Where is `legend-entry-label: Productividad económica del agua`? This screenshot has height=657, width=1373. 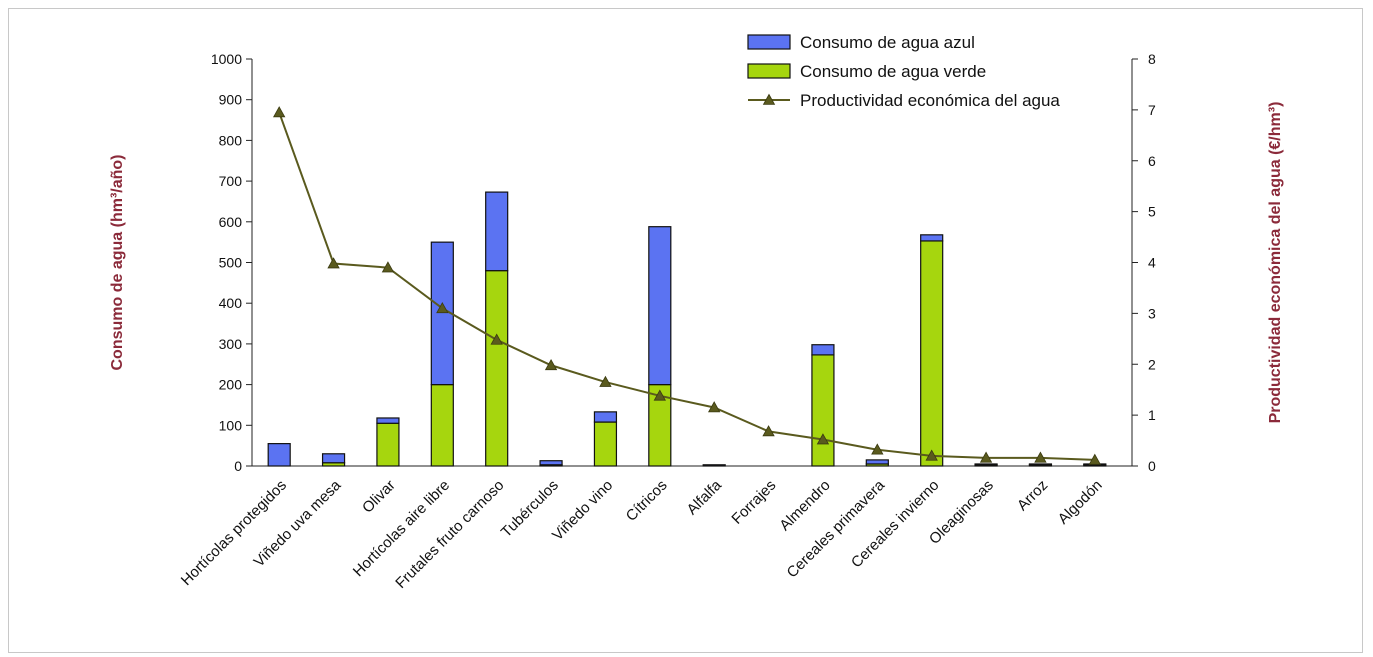
legend-entry-label: Productividad económica del agua is located at coordinates (930, 100).